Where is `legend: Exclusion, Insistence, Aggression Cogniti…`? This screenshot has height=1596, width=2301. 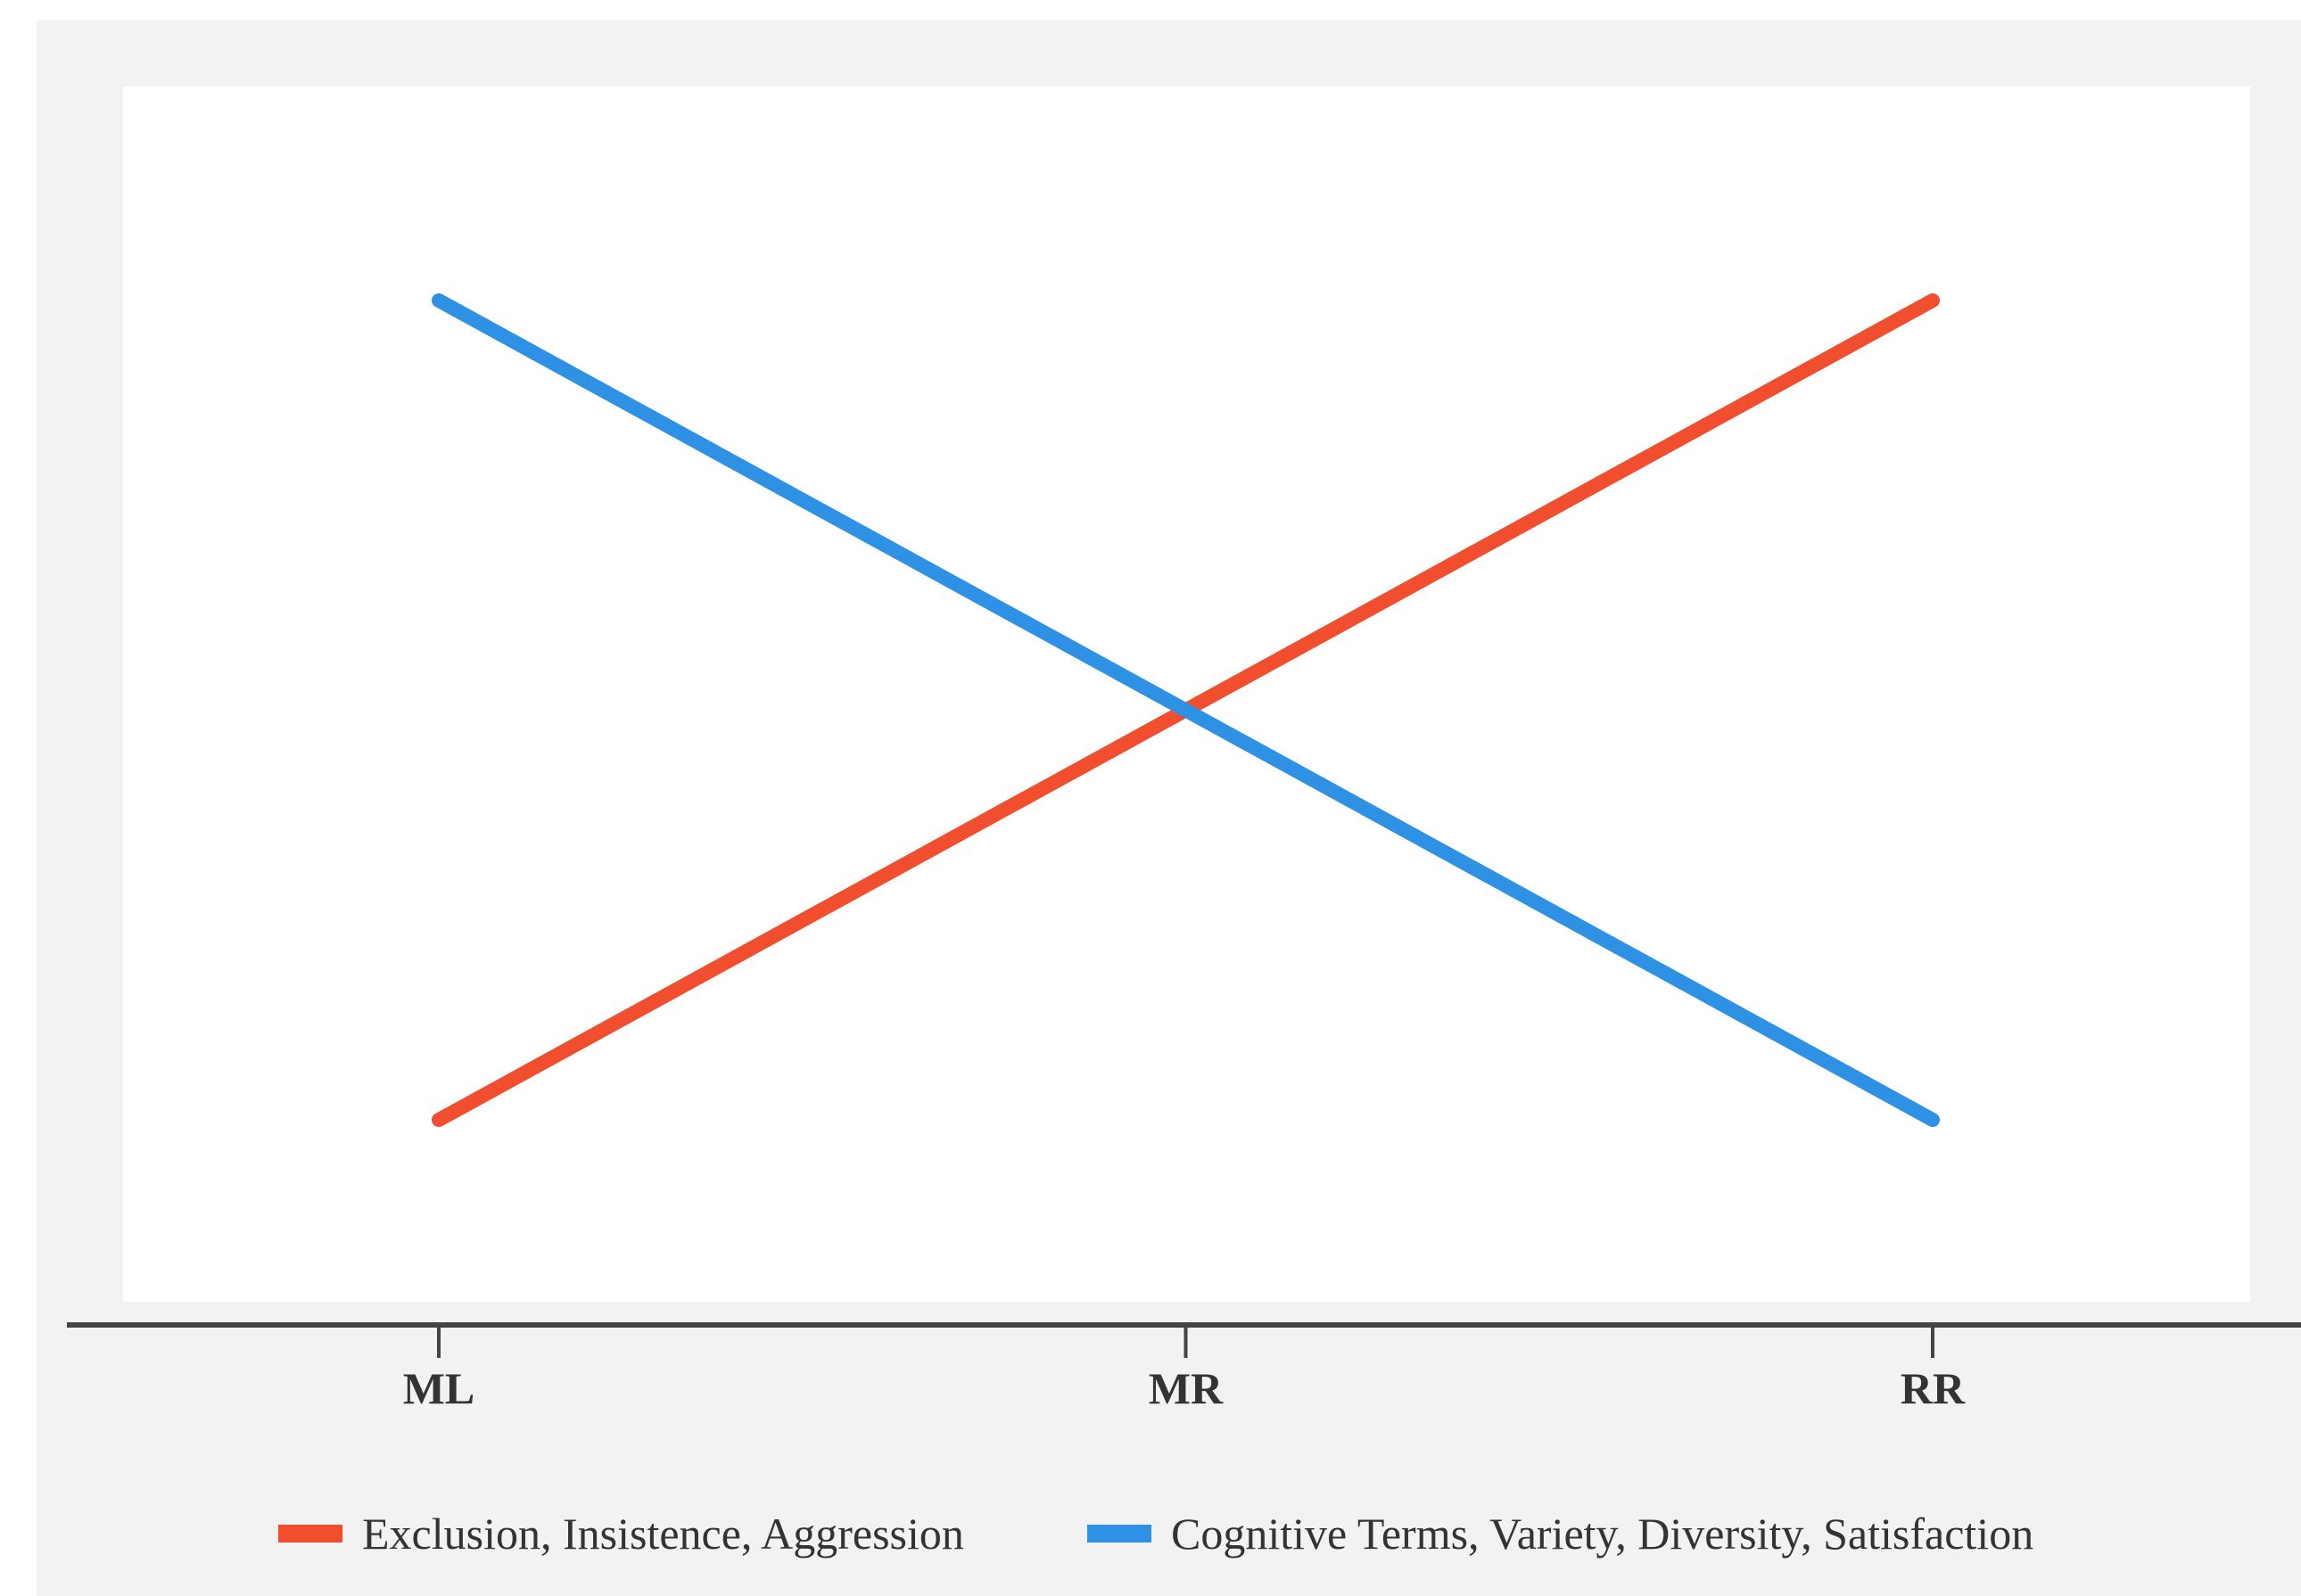
legend: Exclusion, Insistence, Aggression Cogniti… is located at coordinates (1155, 1534).